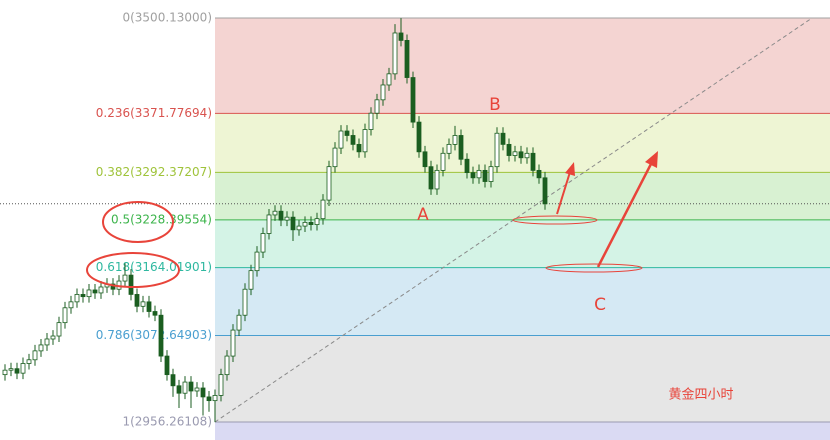 The height and width of the screenshot is (440, 830). I want to click on annotation: A, so click(423, 215).